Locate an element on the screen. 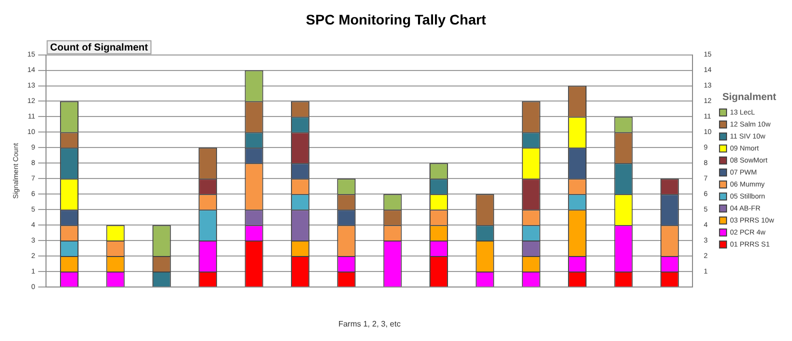 The height and width of the screenshot is (341, 792). legend-title: Signalment is located at coordinates (749, 97).